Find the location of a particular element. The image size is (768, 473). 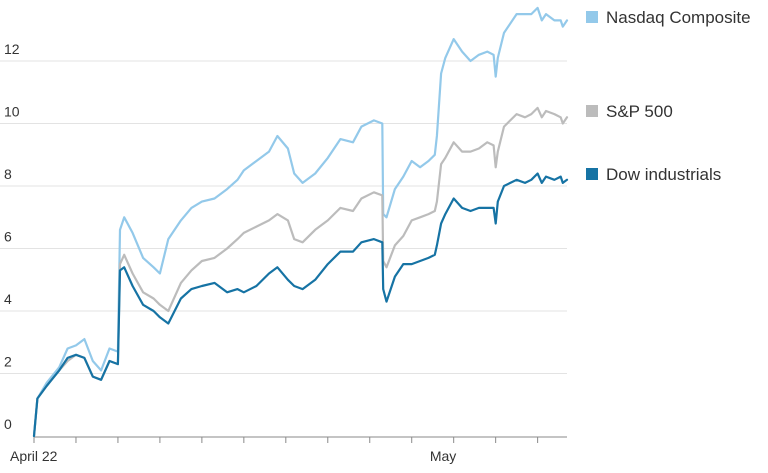

legend-swatch-dow-industrials is located at coordinates (592, 174).